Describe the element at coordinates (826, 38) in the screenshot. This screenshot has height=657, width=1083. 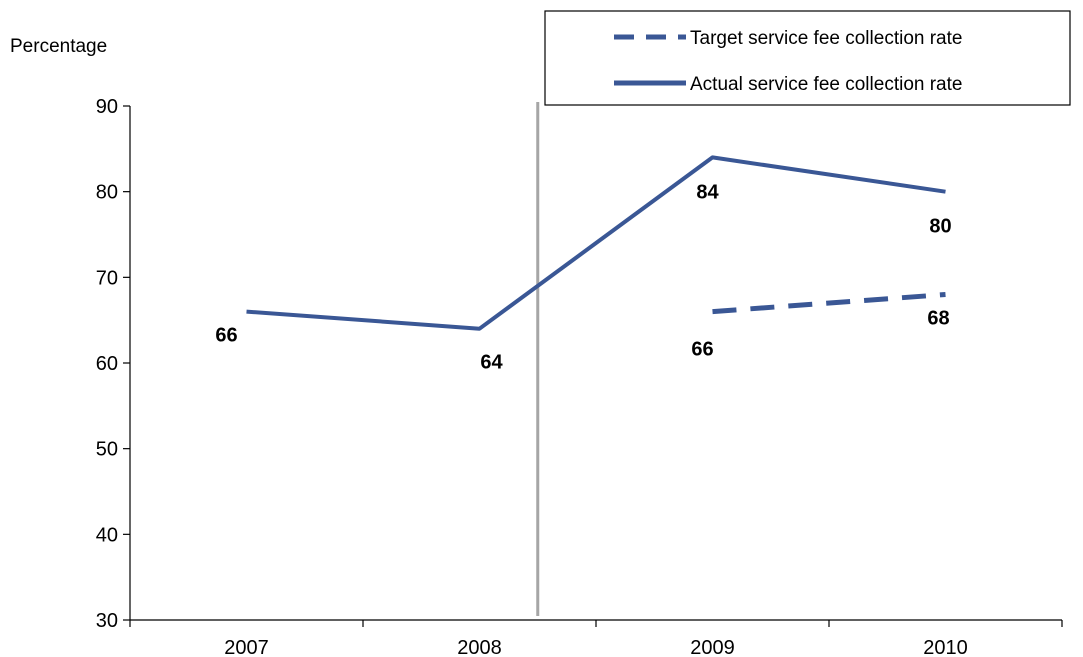
I see `legend-label-target: Target service fee collection rate` at that location.